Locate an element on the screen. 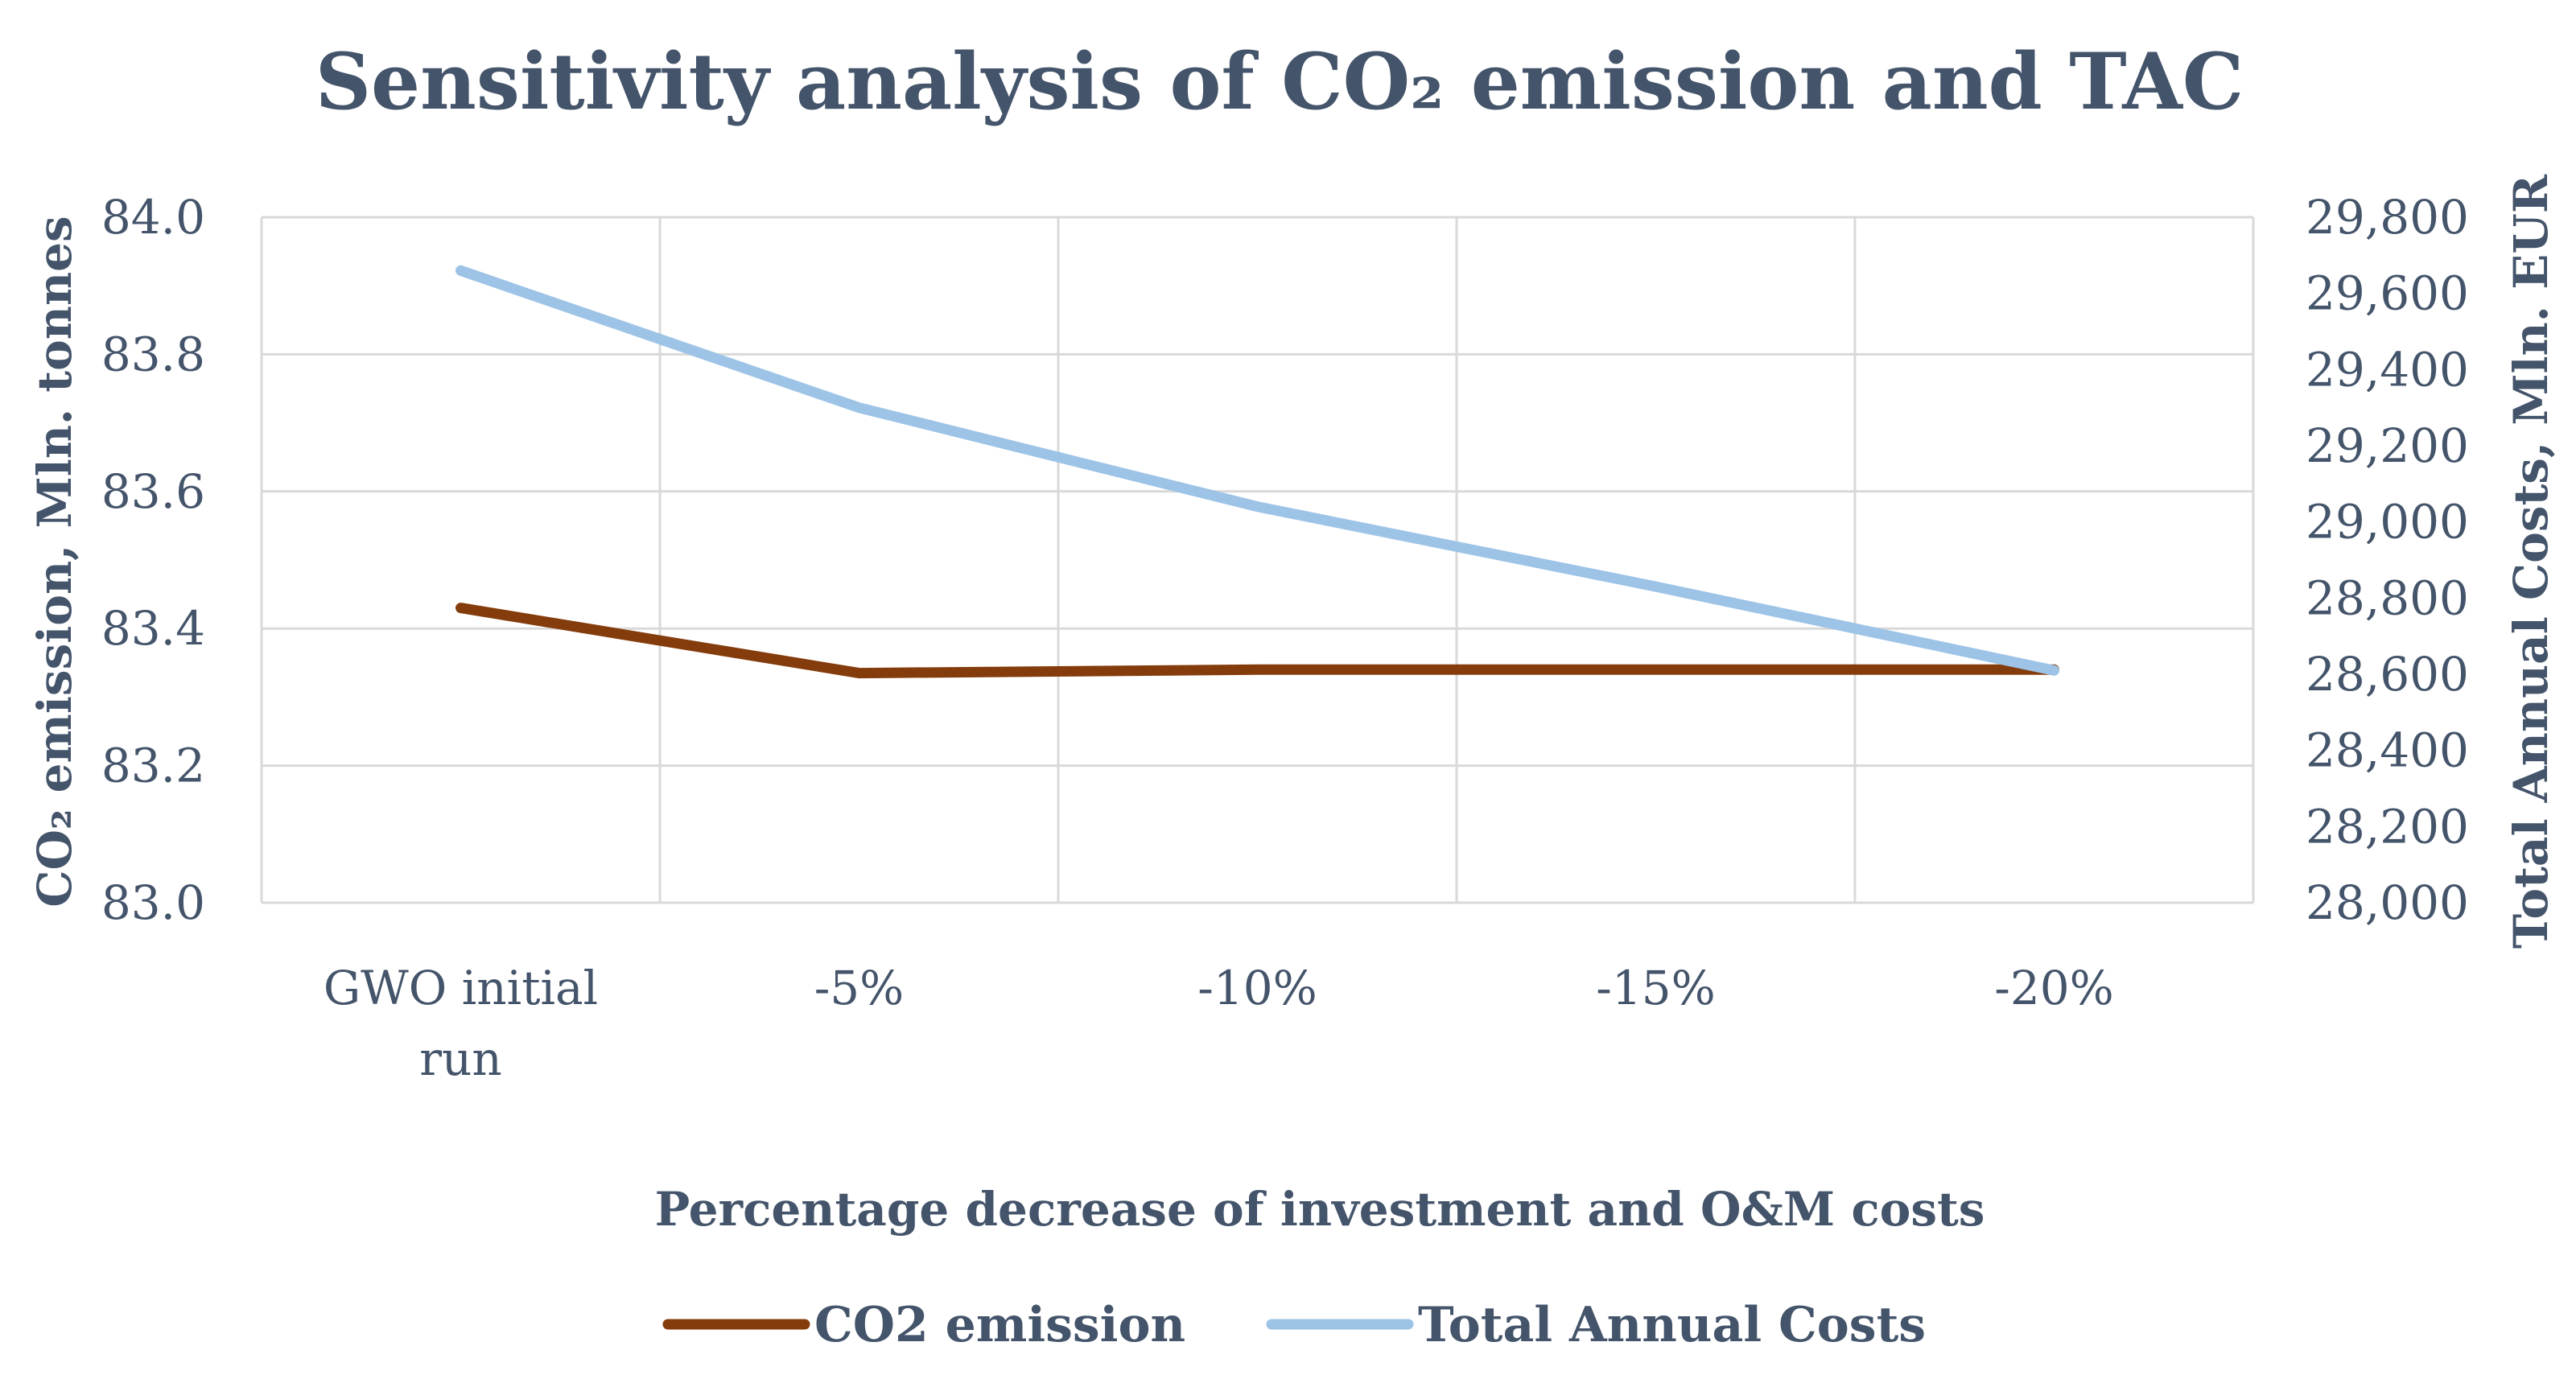 The height and width of the screenshot is (1375, 2576). legend-label: CO2 emission is located at coordinates (999, 1325).